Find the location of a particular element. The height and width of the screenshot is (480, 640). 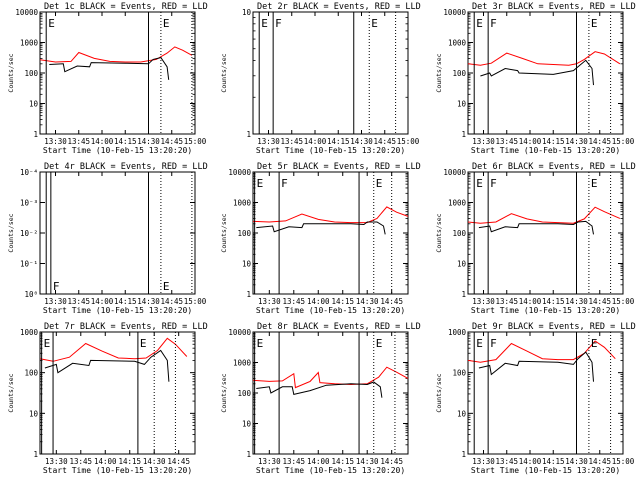

panel-title: Det 8r BLACK = Events, RED = LLD is located at coordinates (339, 327).